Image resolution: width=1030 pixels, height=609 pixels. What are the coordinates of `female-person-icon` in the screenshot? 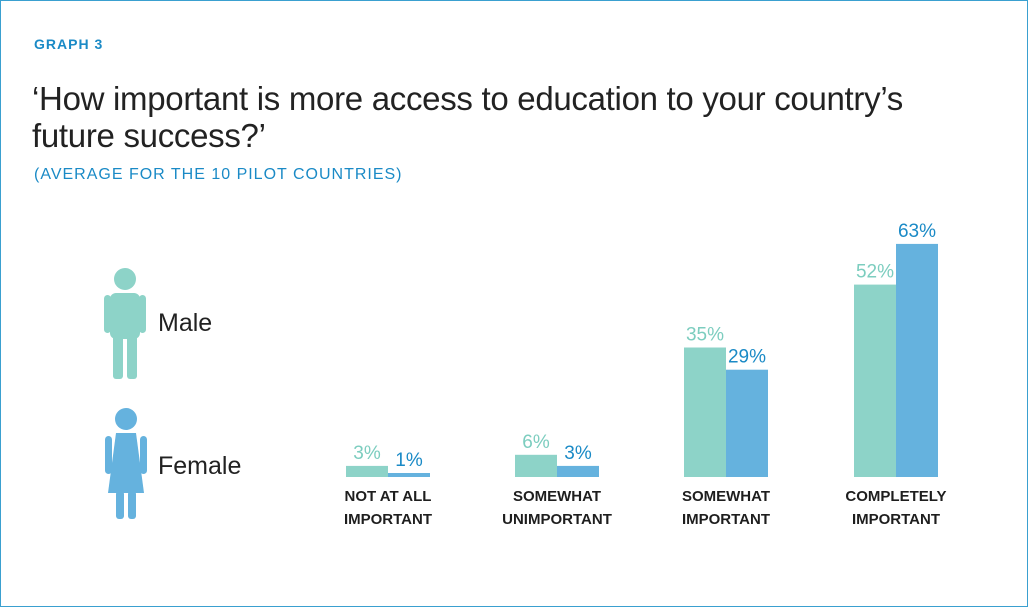 It's located at (126, 463).